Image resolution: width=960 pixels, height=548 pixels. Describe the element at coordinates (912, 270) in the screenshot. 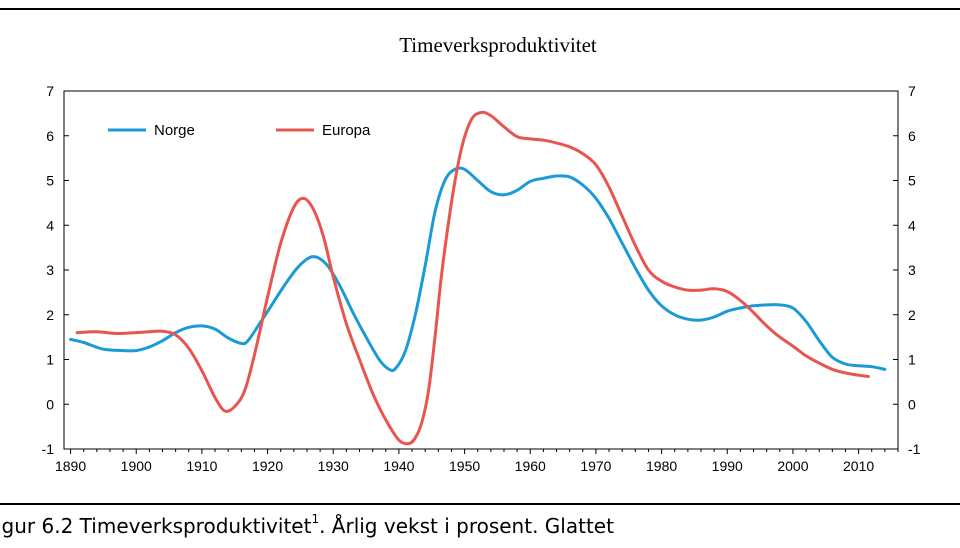

I see `y-tick-label-right: 3` at that location.